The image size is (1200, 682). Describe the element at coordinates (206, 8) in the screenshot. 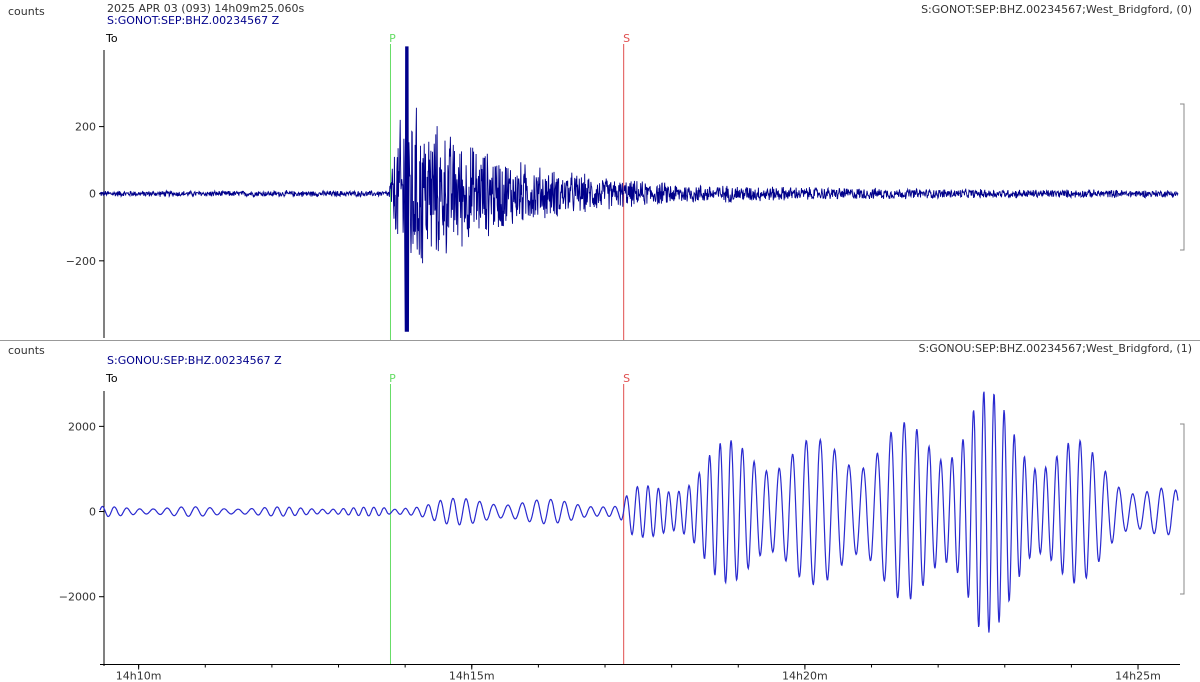

I see `start-time-header: 2025 APR 03 (093) 14h09m25.060s` at that location.